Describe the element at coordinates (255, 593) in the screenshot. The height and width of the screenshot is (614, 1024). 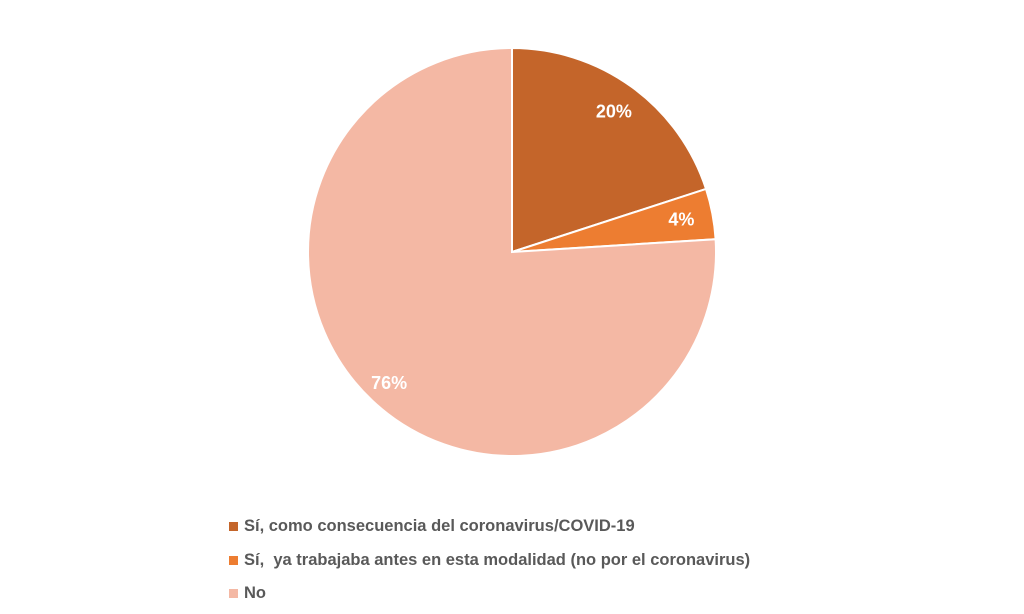
I see `legend-label: No` at that location.